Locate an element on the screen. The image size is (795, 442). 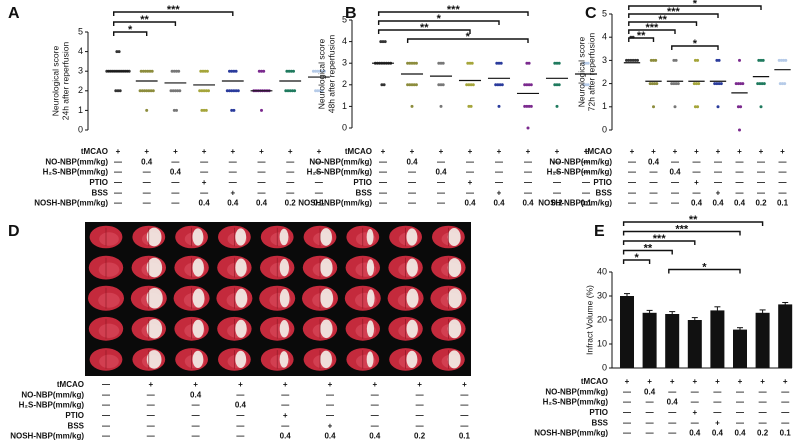
slice-shade is located at coordinates (109, 300).